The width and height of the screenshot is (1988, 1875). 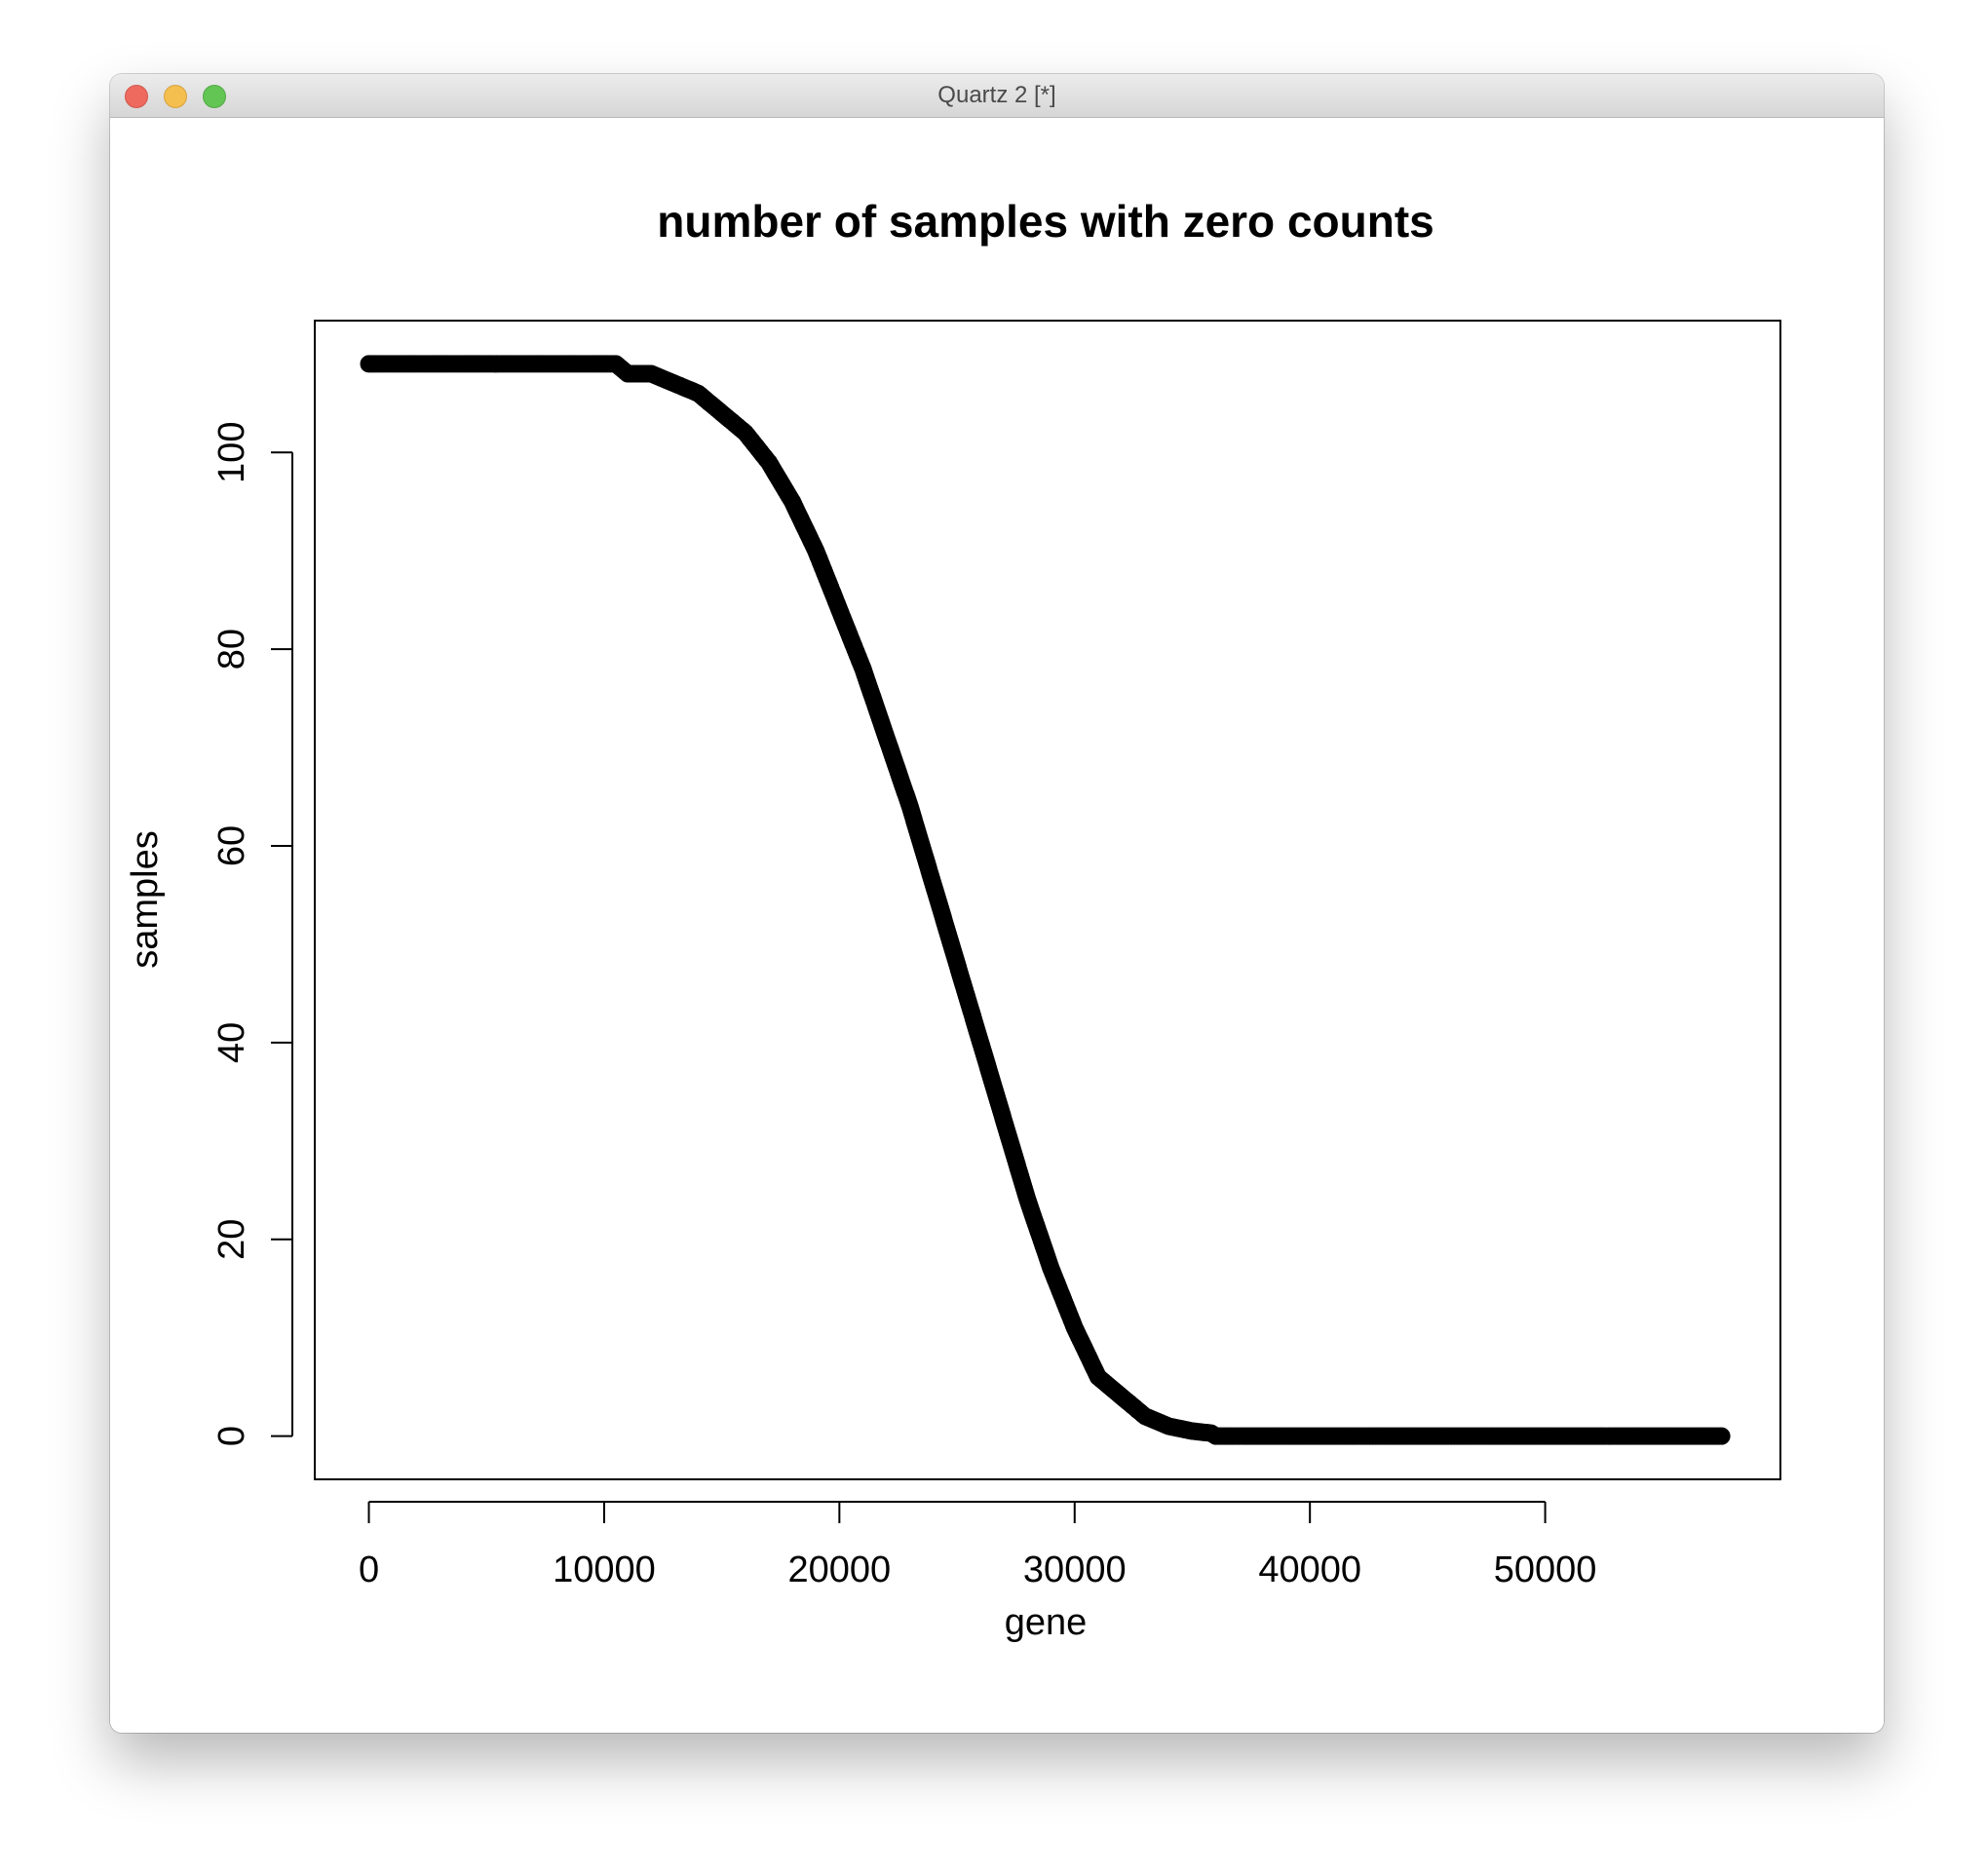 I want to click on x-axis-label: gene, so click(x=1046, y=1622).